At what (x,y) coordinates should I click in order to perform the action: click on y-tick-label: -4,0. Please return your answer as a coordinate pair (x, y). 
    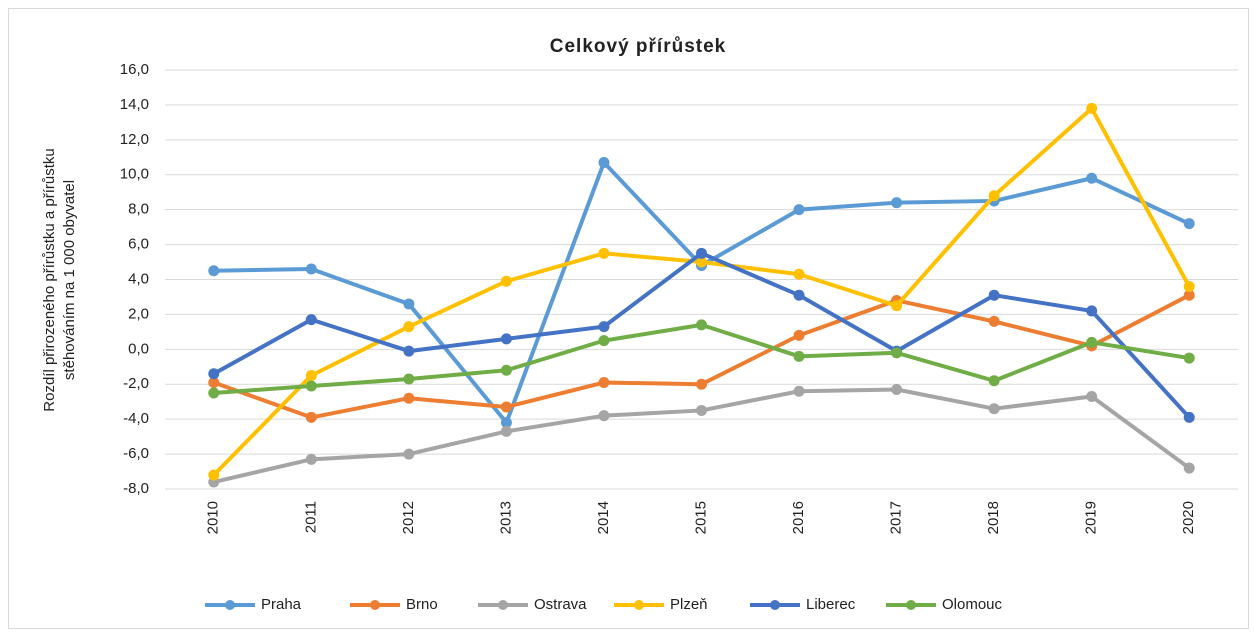
    Looking at the image, I should click on (136, 418).